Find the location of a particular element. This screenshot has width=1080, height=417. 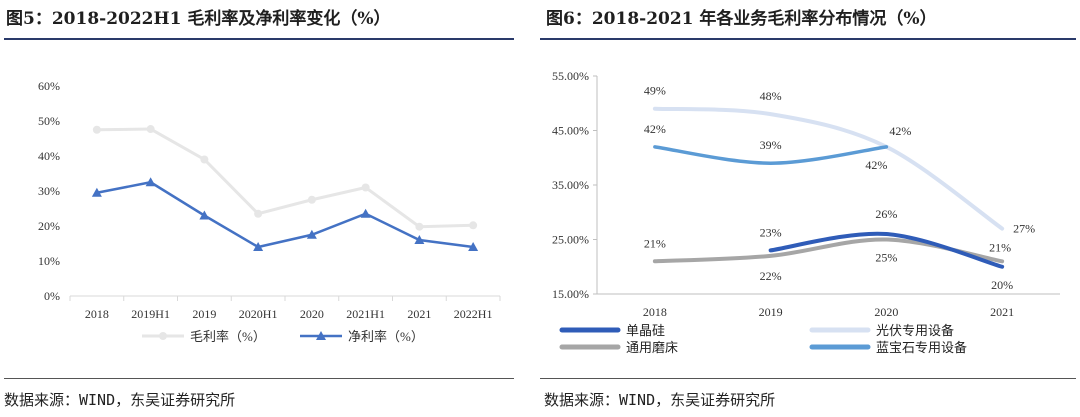

y-tick-label: 15.00% is located at coordinates (570, 294).